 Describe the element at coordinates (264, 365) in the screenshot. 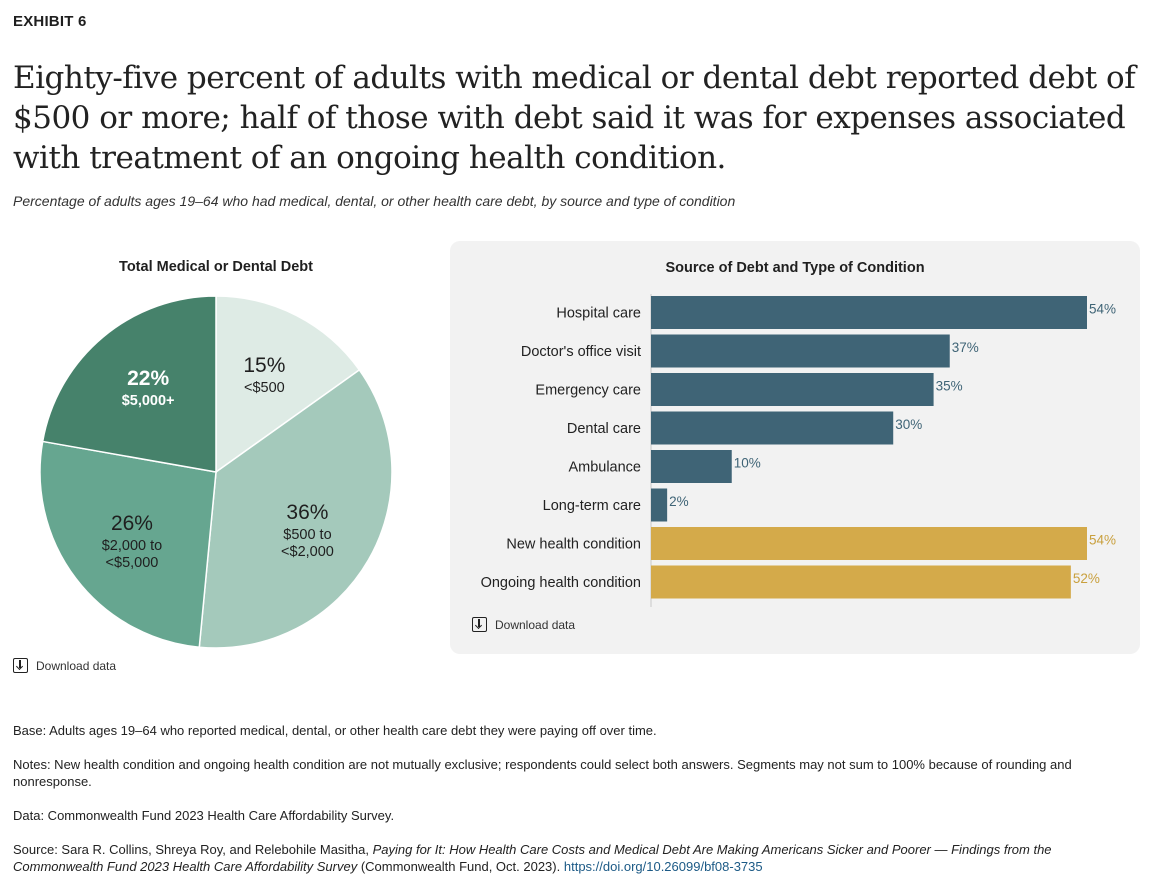

I see `pie-slice-value-label: 15%` at that location.